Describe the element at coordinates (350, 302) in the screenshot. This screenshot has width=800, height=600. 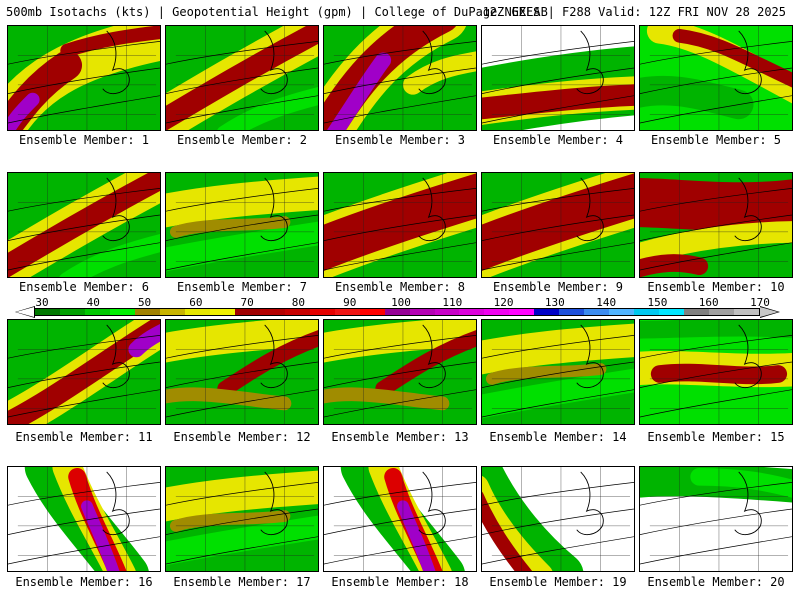
I see `colorbar-tick-label: 90` at that location.